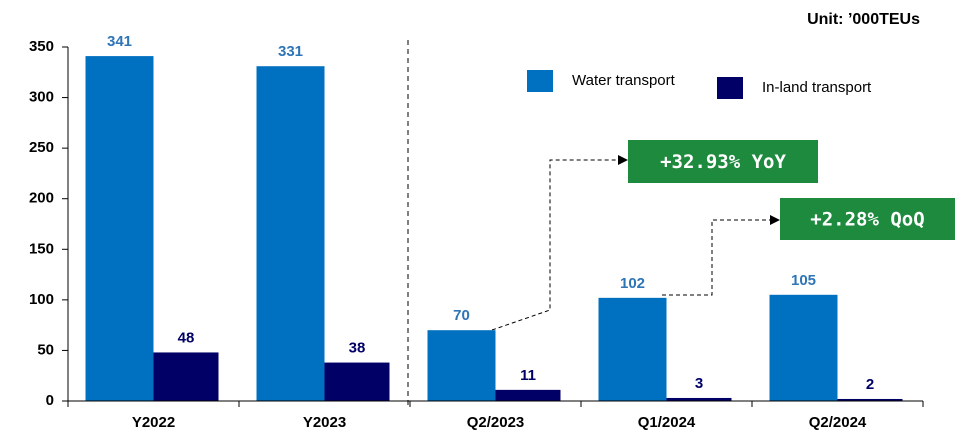 The width and height of the screenshot is (978, 439). What do you see at coordinates (817, 87) in the screenshot?
I see `legend-label: In-land transport` at bounding box center [817, 87].